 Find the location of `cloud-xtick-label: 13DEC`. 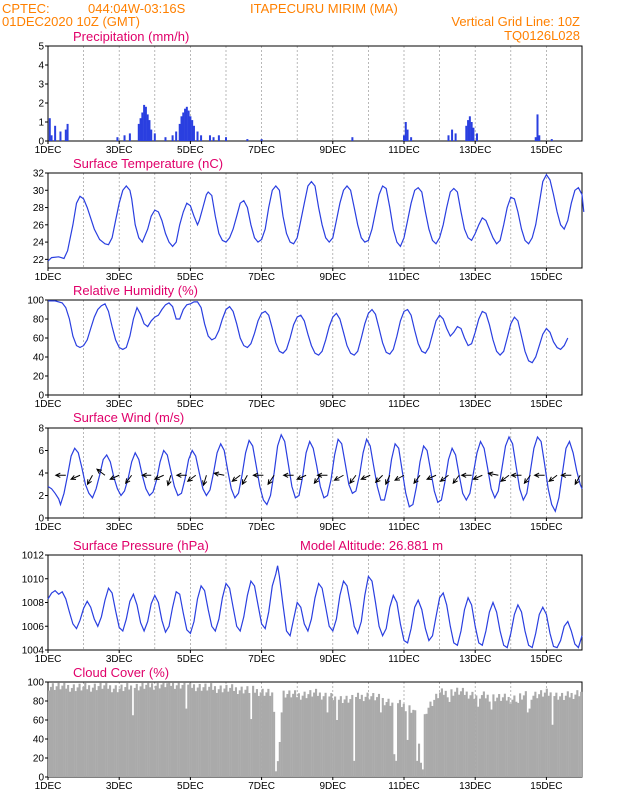

cloud-xtick-label: 13DEC is located at coordinates (475, 786).